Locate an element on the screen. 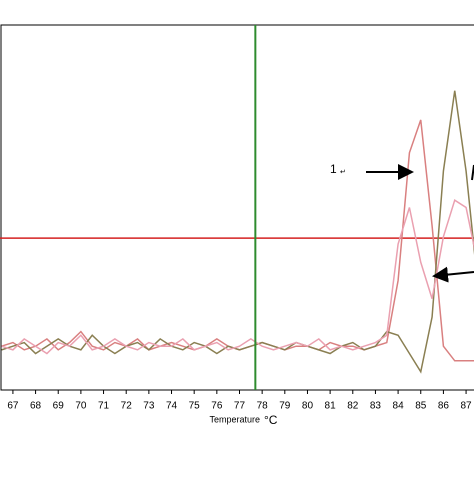 This screenshot has width=474, height=479. x-tick-label: 76 is located at coordinates (217, 406).